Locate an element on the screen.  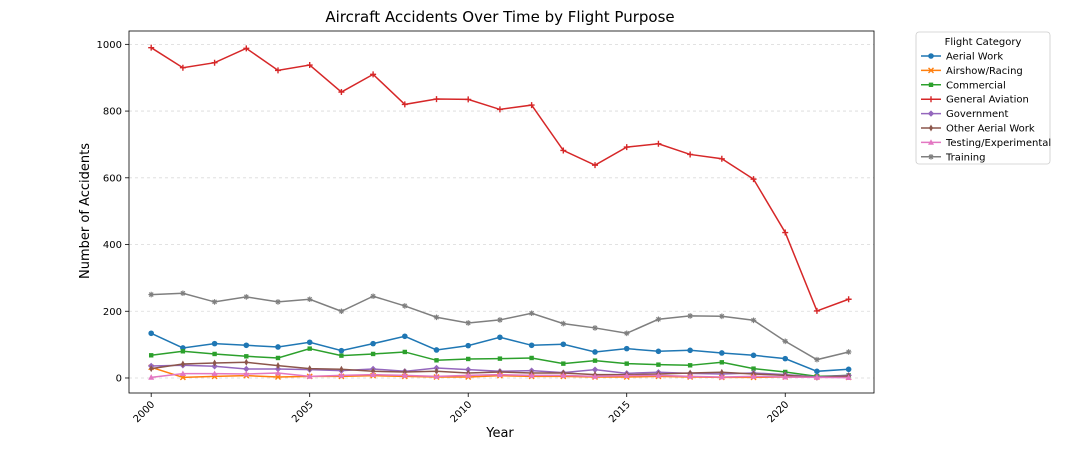
legend-label: Training is located at coordinates (965, 157).